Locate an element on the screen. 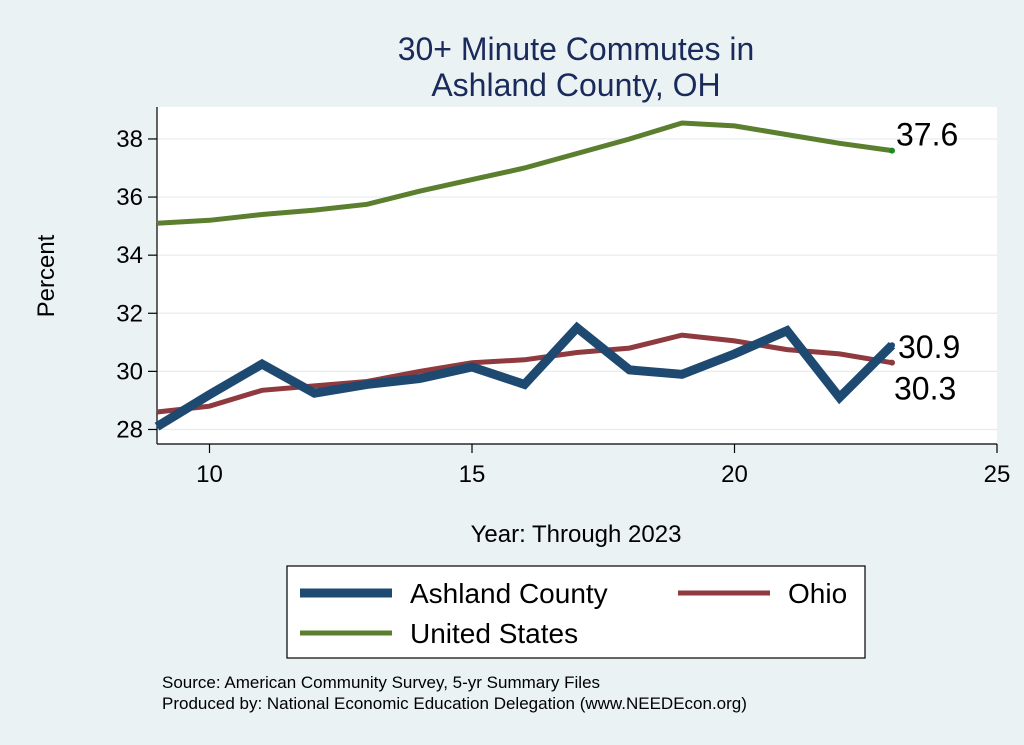  legend-label-ashland-county: Ashland County is located at coordinates (509, 593).